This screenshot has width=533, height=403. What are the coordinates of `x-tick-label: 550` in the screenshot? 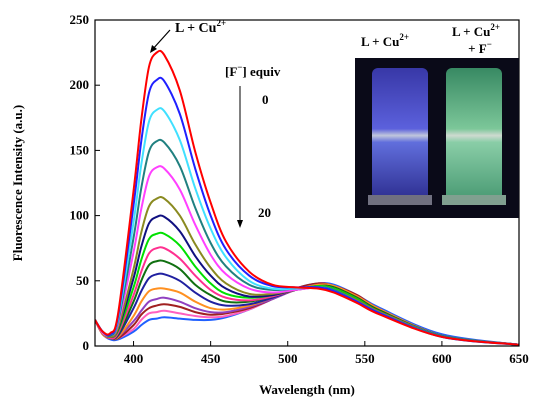 It's located at (365, 358).